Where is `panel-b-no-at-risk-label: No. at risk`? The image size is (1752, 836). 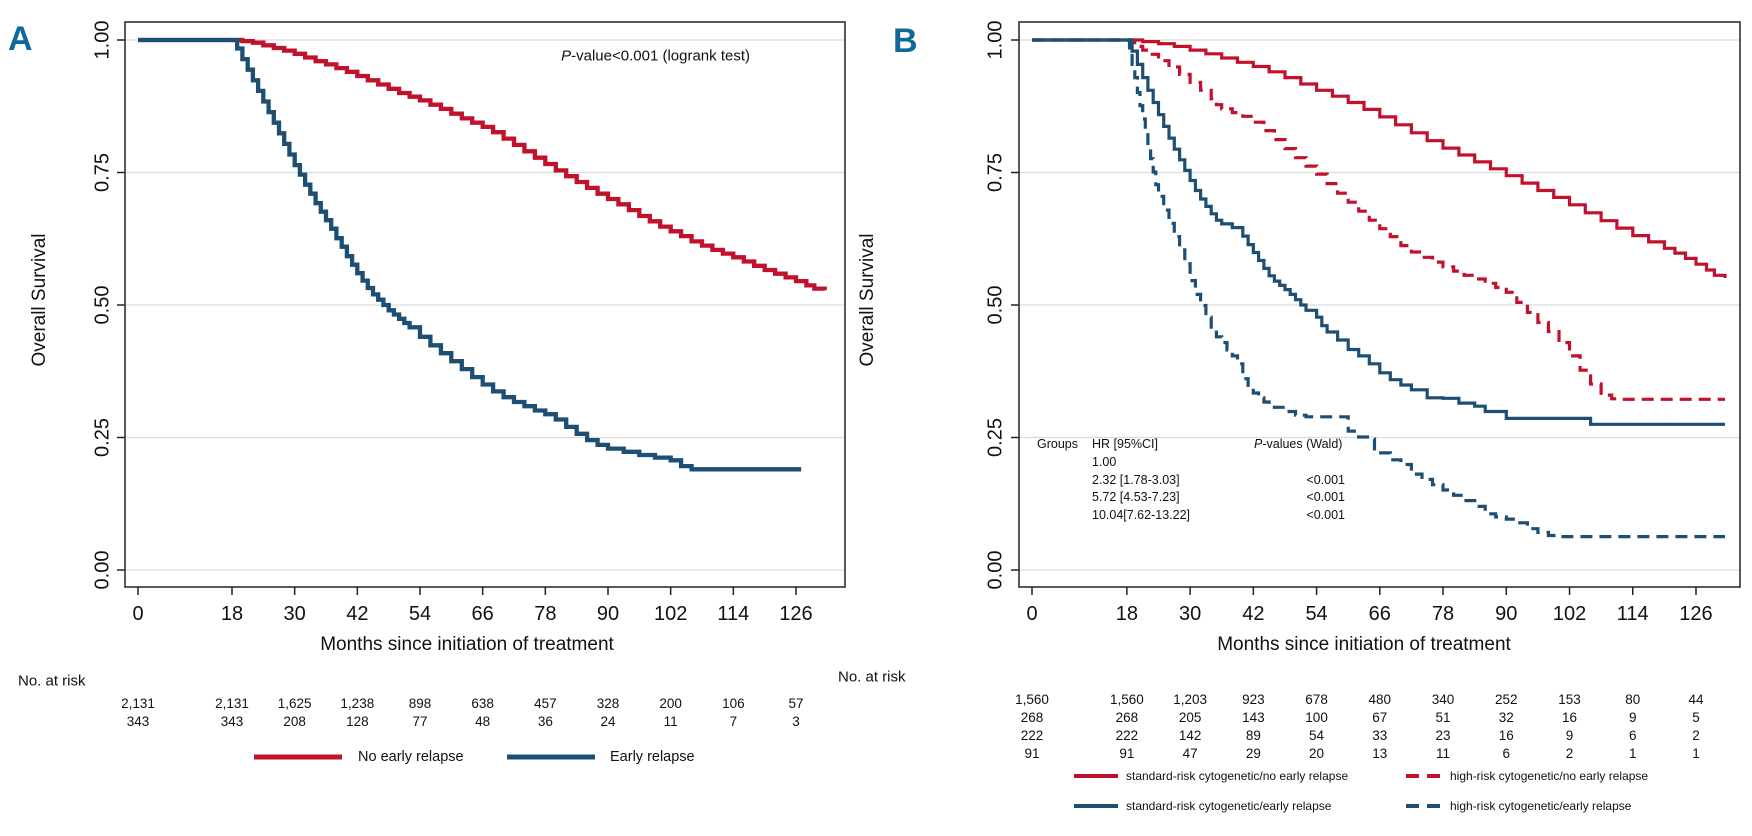 panel-b-no-at-risk-label: No. at risk is located at coordinates (872, 677).